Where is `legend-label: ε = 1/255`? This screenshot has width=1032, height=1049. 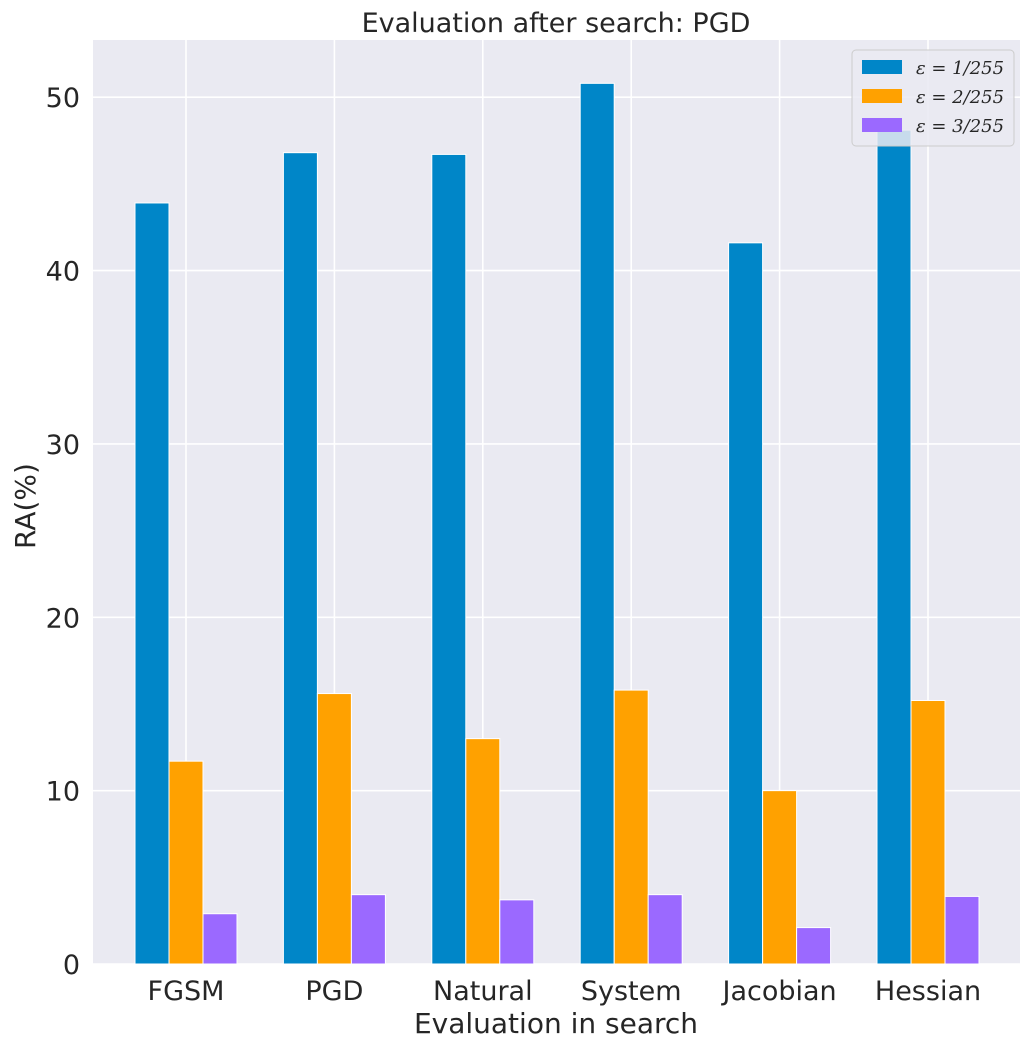
legend-label: ε = 1/255 is located at coordinates (960, 68).